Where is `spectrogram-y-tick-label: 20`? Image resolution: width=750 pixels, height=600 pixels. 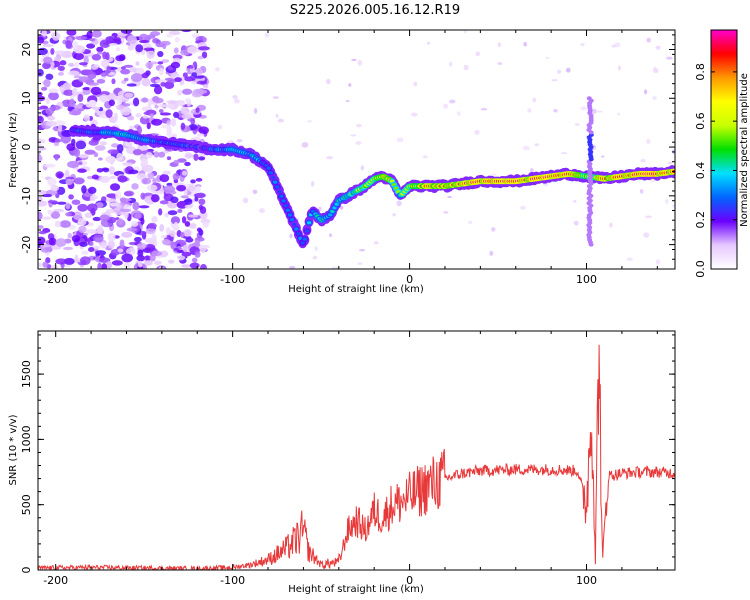 spectrogram-y-tick-label: 20 is located at coordinates (26, 50).